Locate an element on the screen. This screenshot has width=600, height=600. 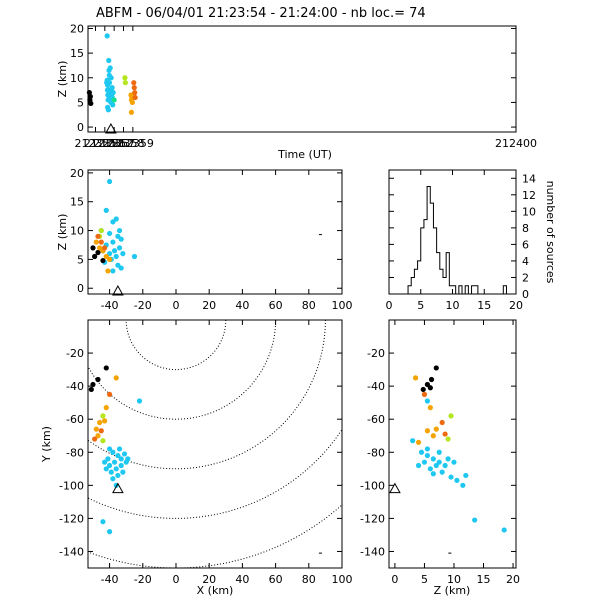
xy-ylabel: Y (km) is located at coordinates (46, 444).